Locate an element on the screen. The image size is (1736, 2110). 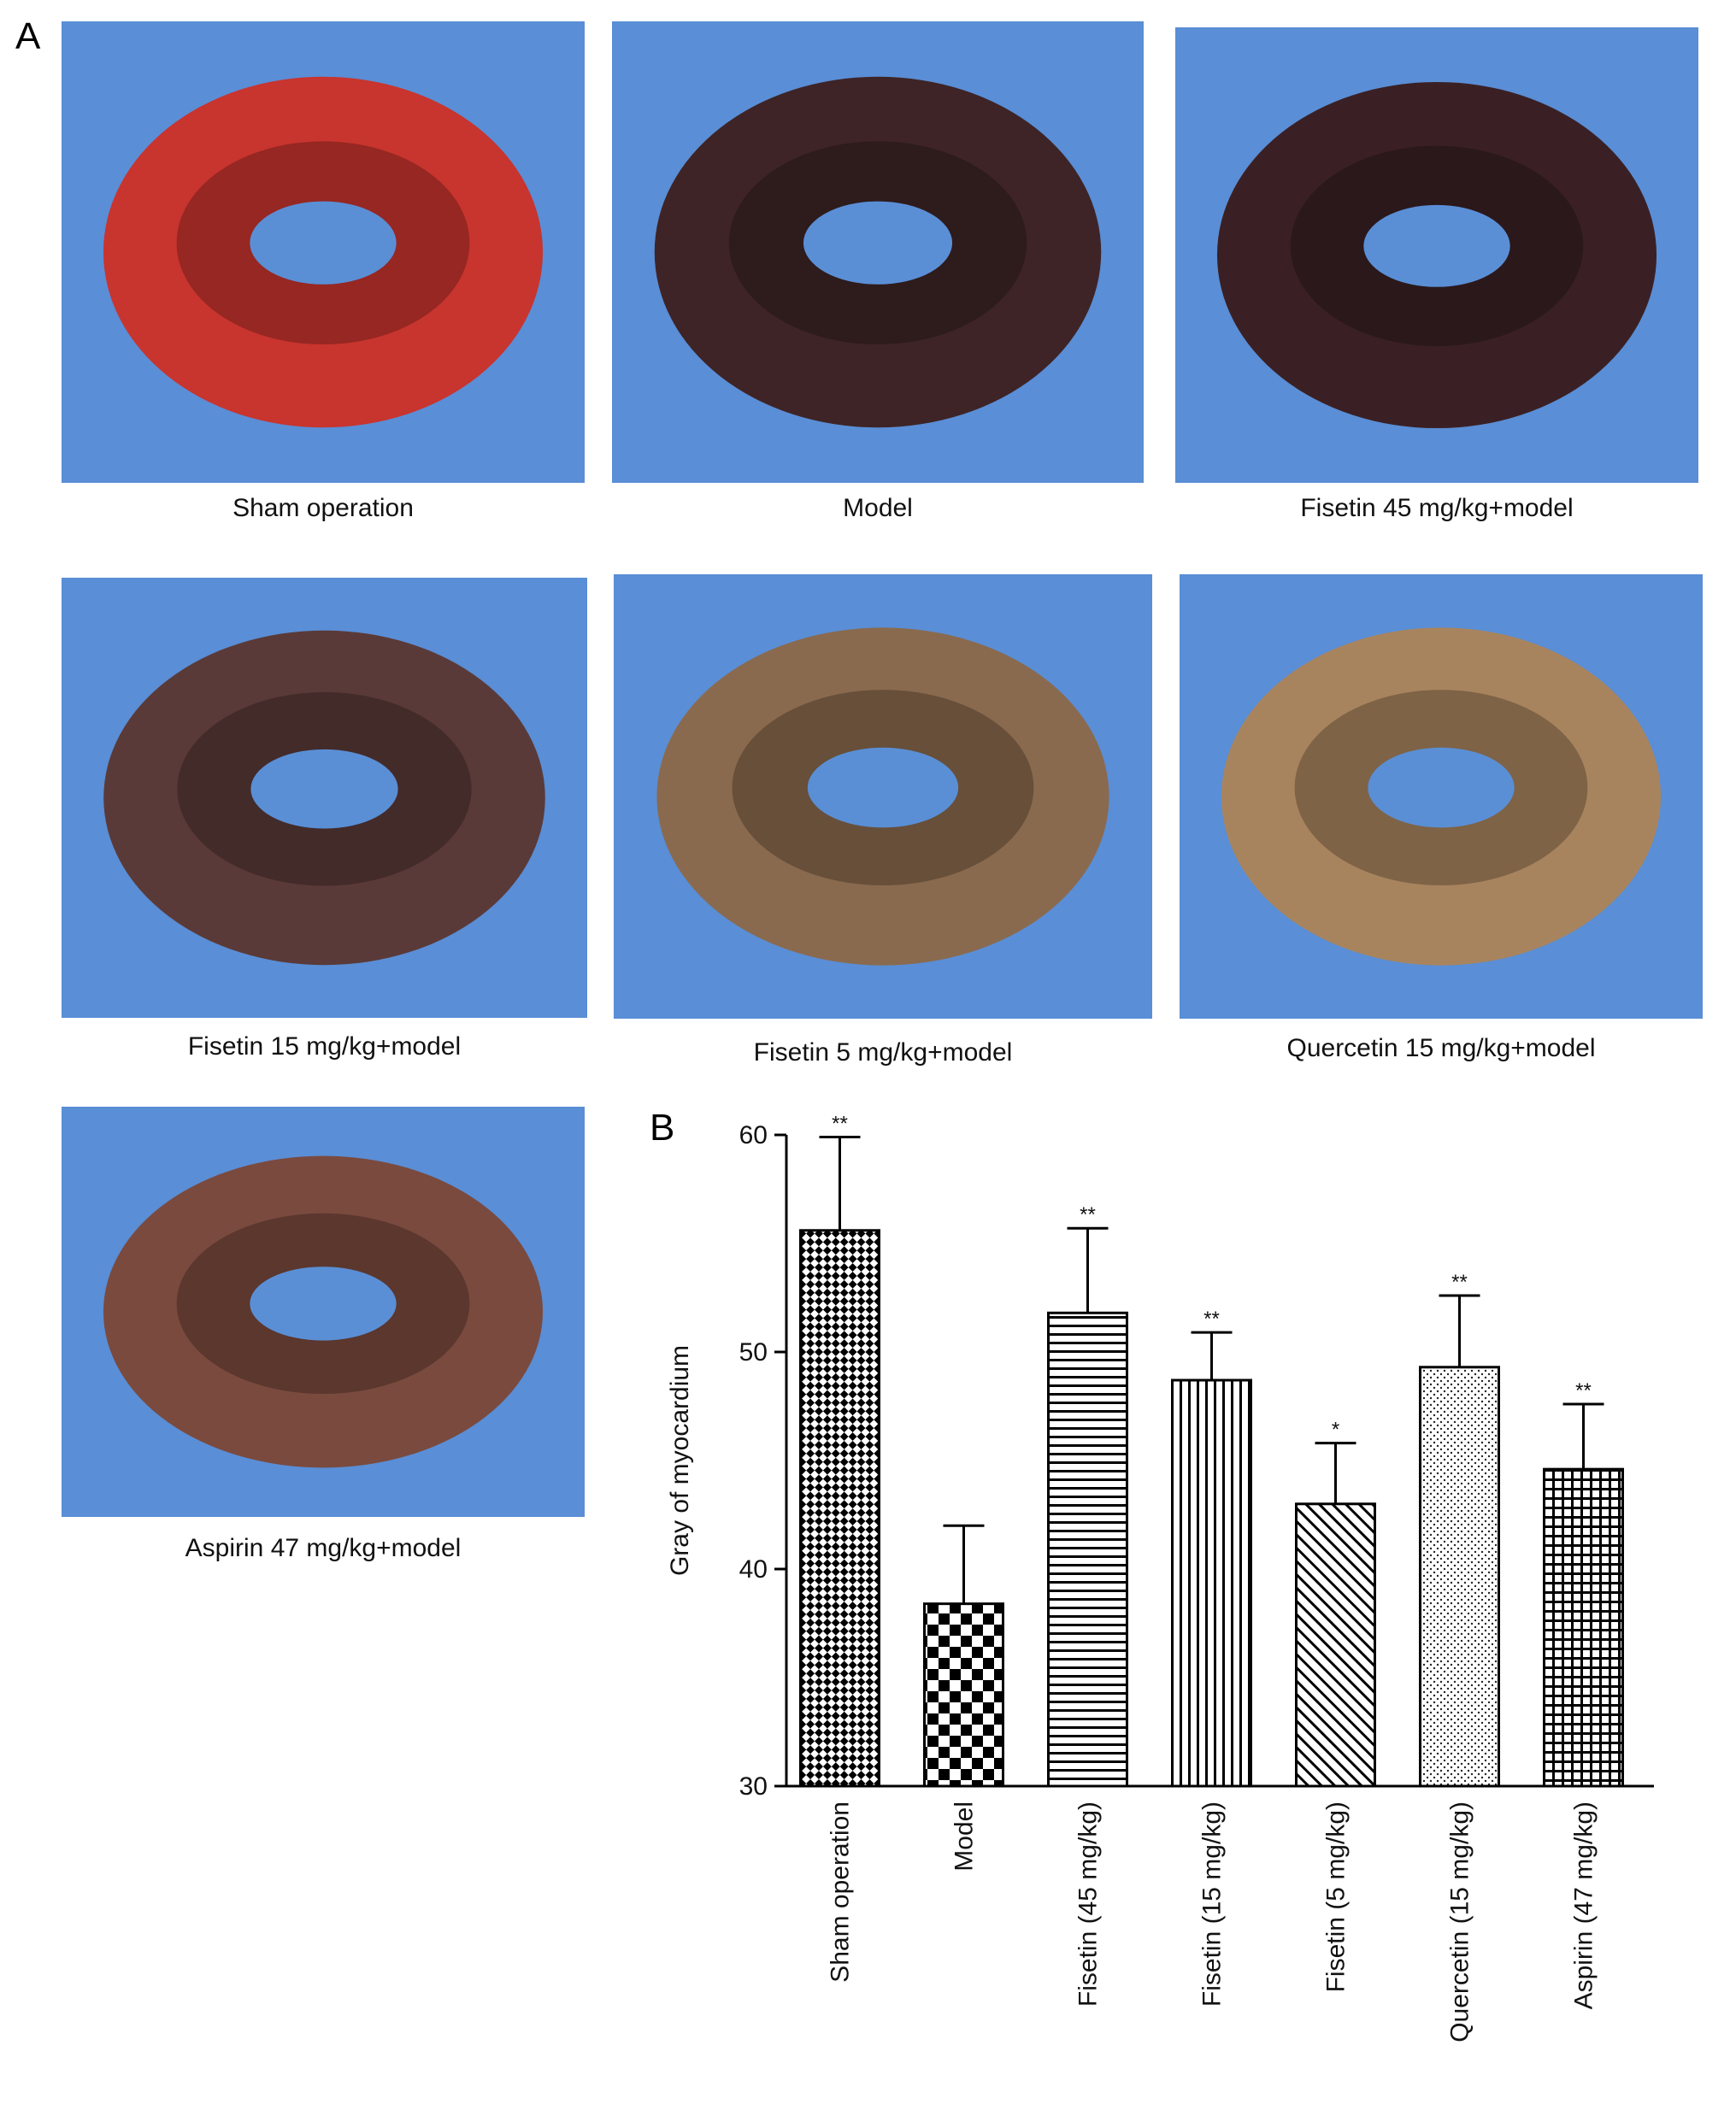
y-tick-label: 60 is located at coordinates (753, 1135).